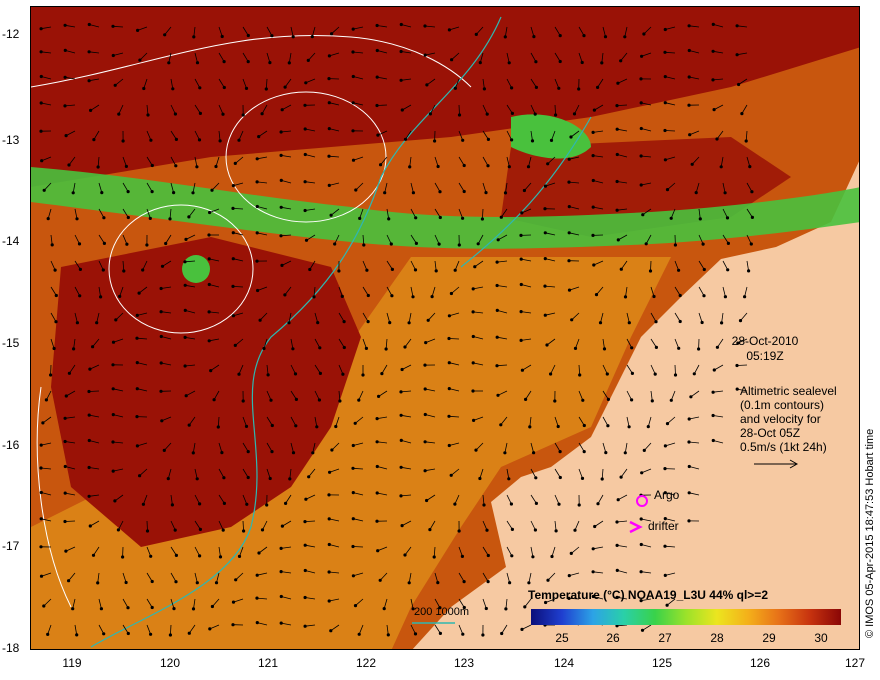 The height and width of the screenshot is (680, 880). What do you see at coordinates (445, 208) in the screenshot?
I see `cool-band` at bounding box center [445, 208].